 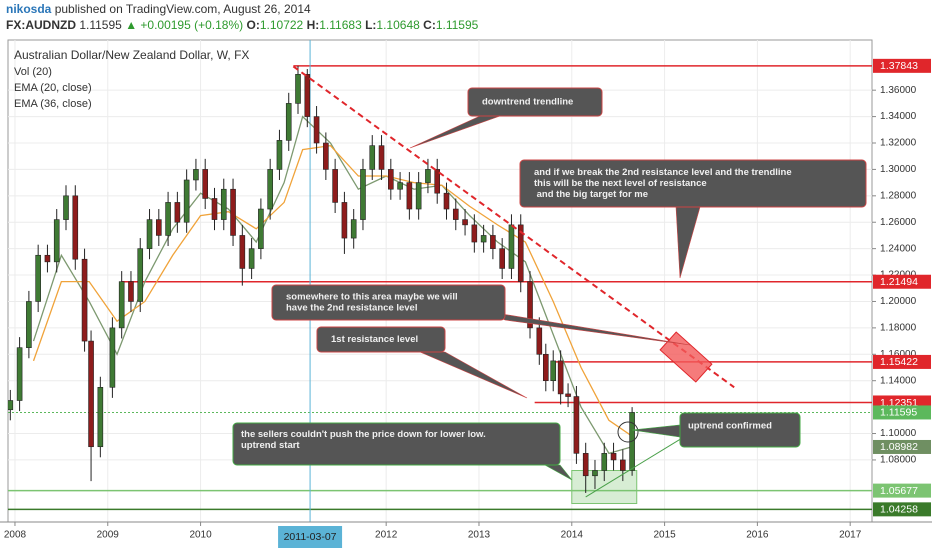 What do you see at coordinates (313, 25) in the screenshot?
I see `ohlc-label: H:` at bounding box center [313, 25].